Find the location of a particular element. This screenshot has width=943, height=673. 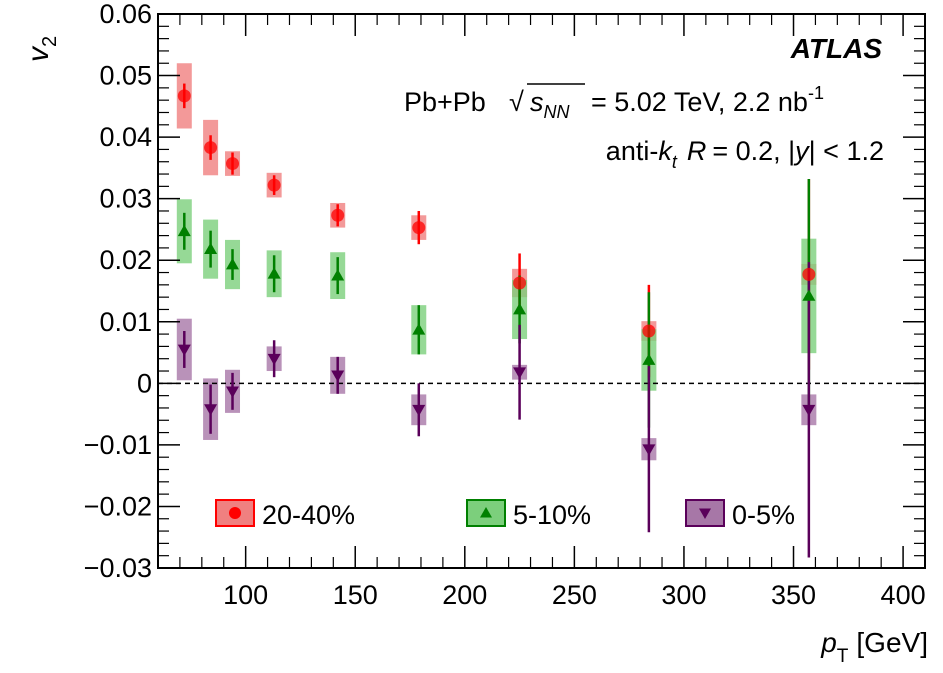

legend-item: 20-40% is located at coordinates (285, 514).